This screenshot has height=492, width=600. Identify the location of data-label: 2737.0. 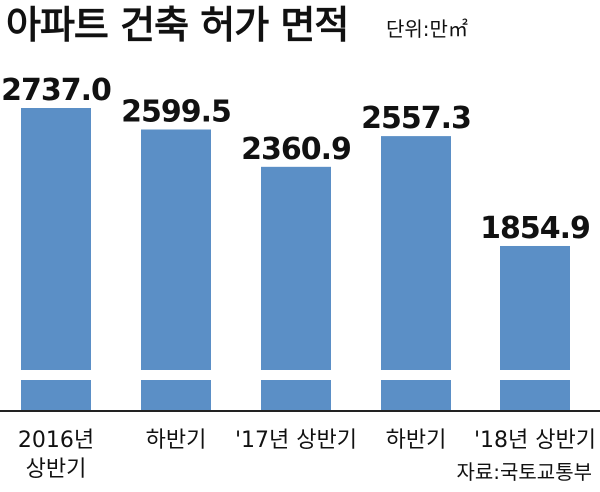
(56, 90).